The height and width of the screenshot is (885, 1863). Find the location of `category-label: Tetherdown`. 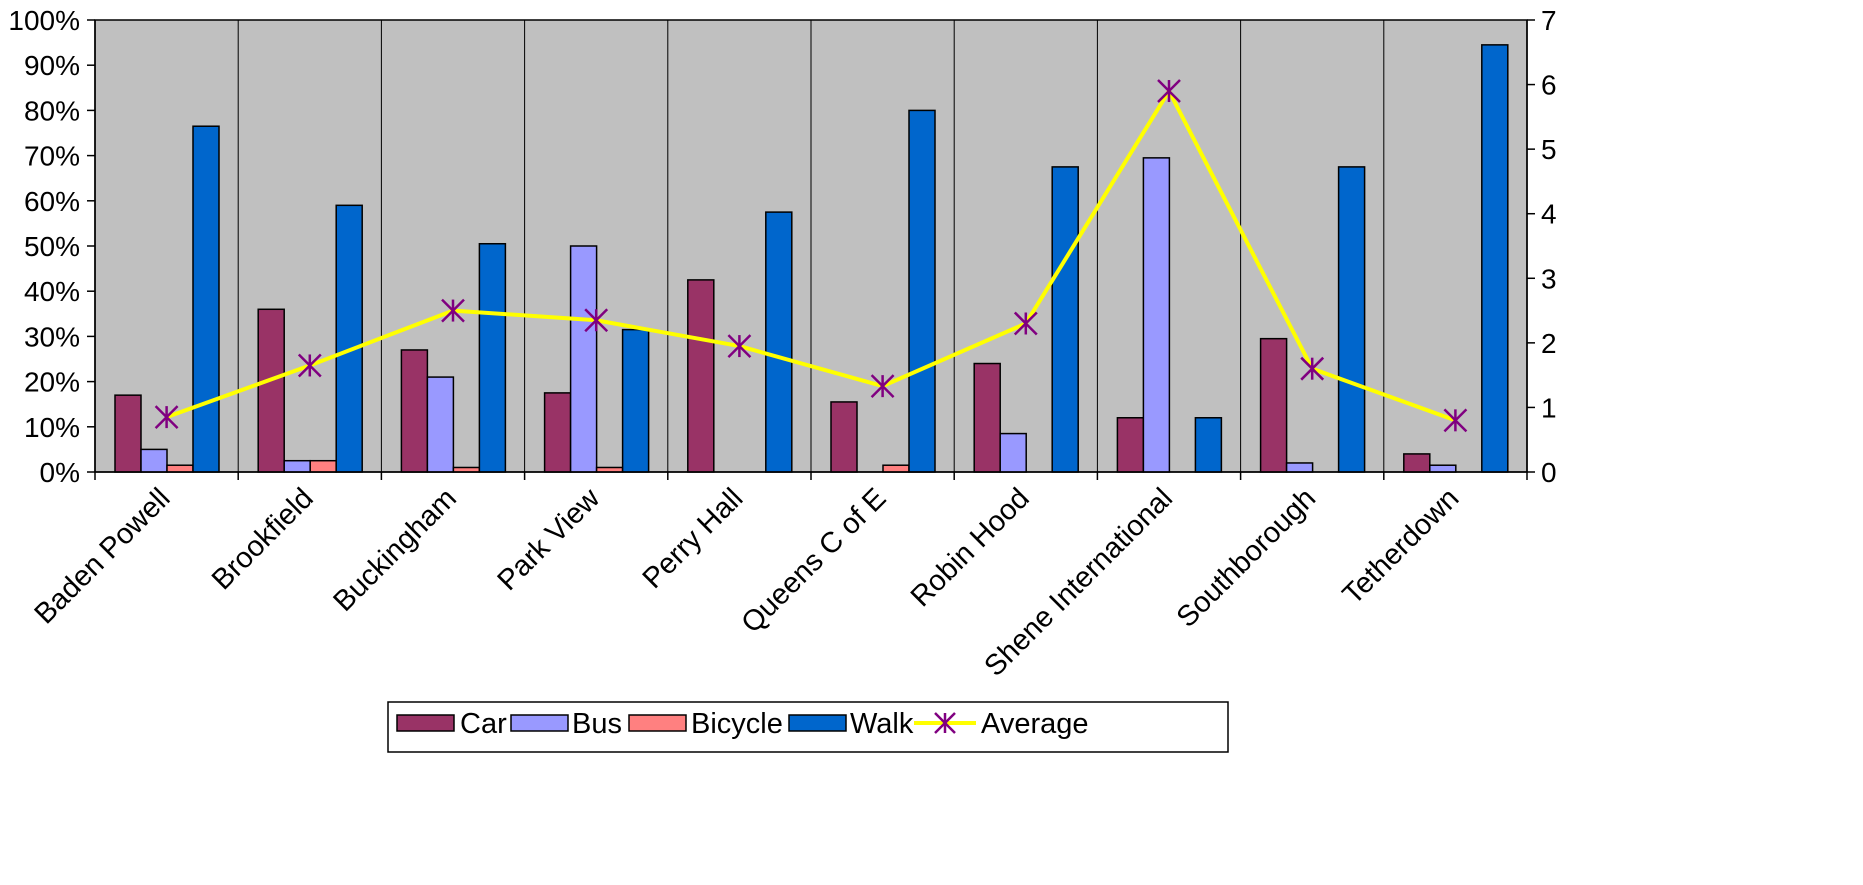

category-label: Tetherdown is located at coordinates (1401, 546).